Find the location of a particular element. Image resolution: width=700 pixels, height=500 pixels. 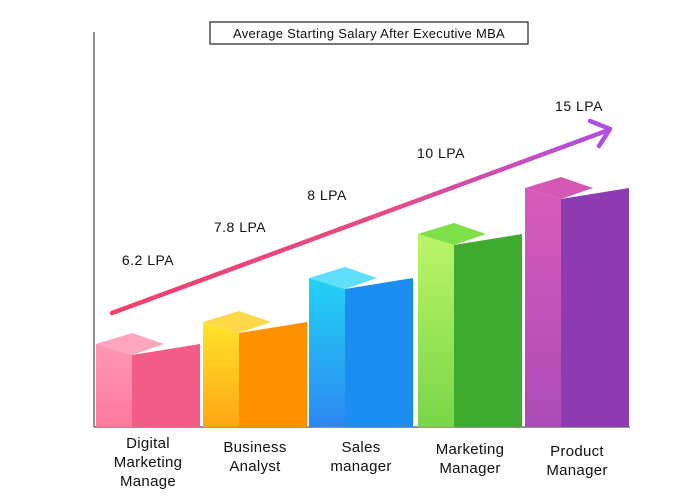

x-tick-label-2: Business Analyst is located at coordinates (254, 457).